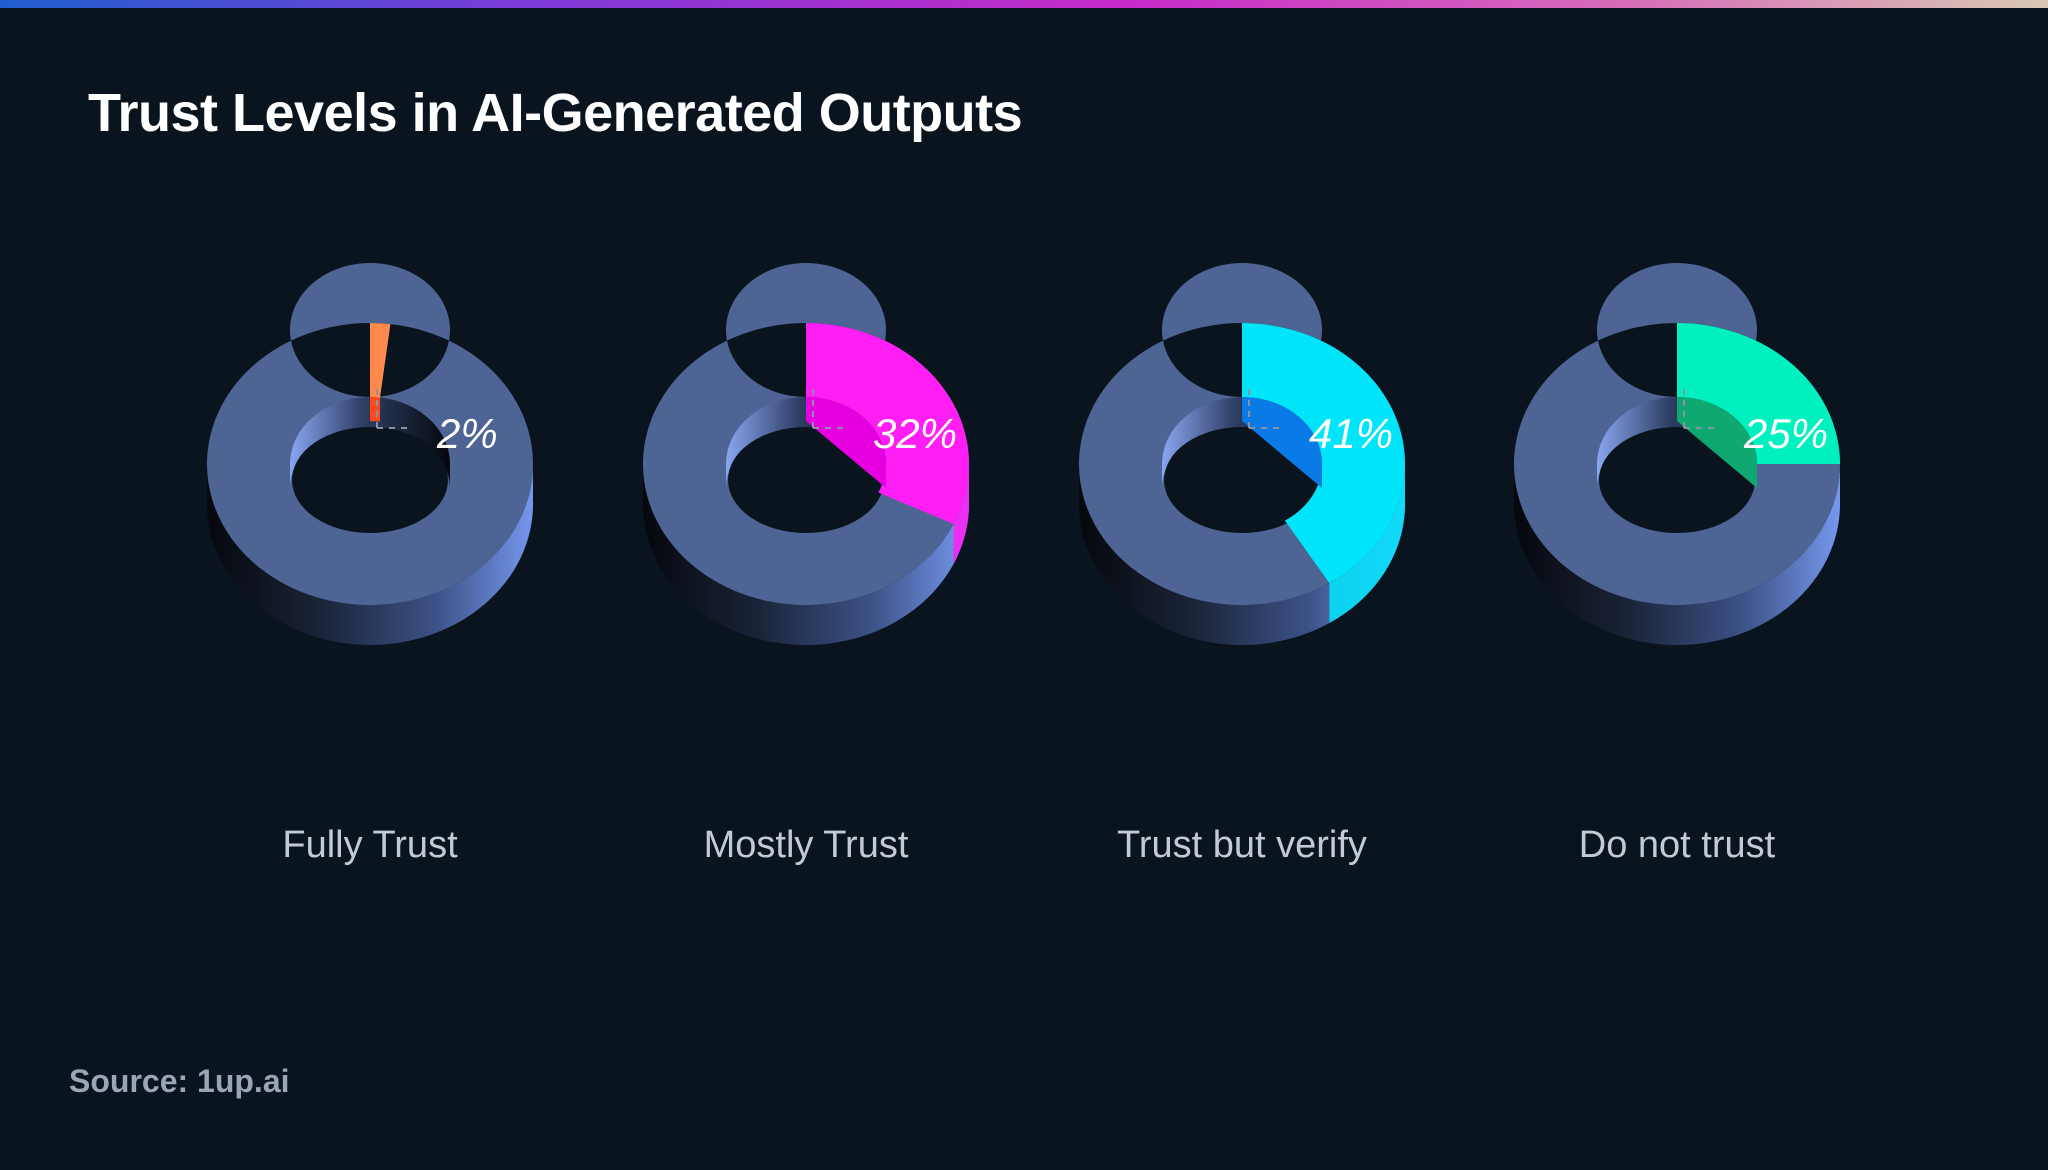 The height and width of the screenshot is (1170, 2048). I want to click on source-note: Source: 1up.ai, so click(179, 1081).